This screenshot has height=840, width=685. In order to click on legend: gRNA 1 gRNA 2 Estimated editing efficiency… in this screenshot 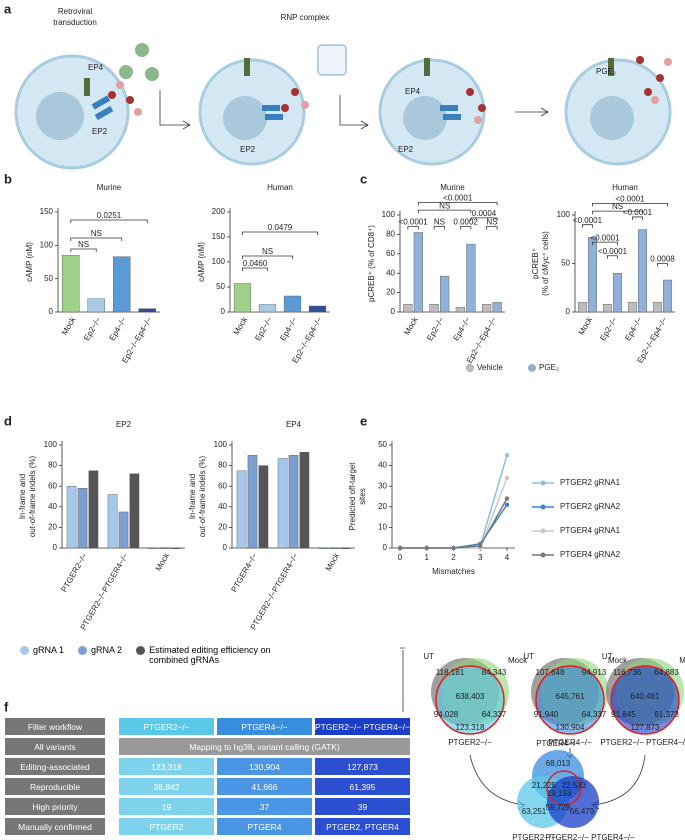, I will do `click(210, 655)`.